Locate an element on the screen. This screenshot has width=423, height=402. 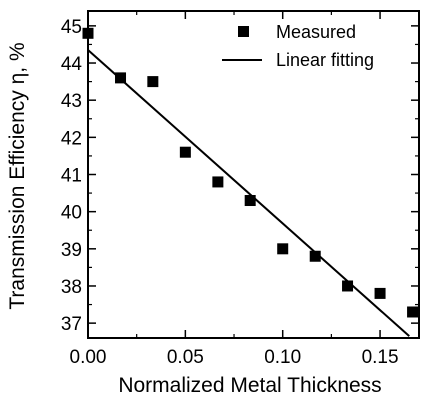
y-tick-label: 42 is located at coordinates (71, 138).